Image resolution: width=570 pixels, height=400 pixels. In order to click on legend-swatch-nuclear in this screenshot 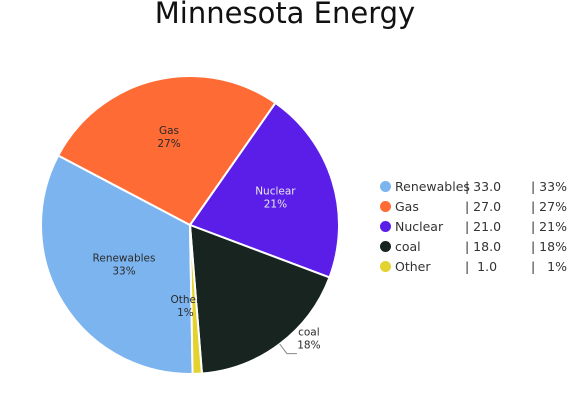, I will do `click(385, 226)`.